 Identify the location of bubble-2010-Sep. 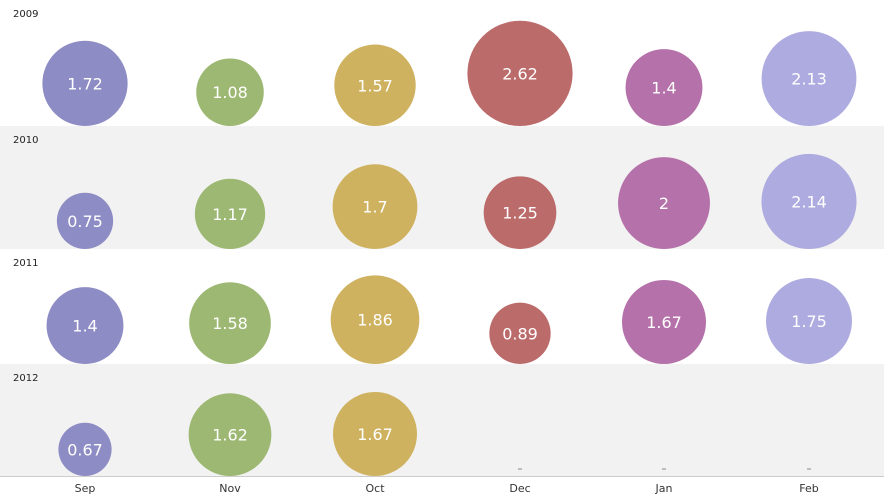
(85, 220).